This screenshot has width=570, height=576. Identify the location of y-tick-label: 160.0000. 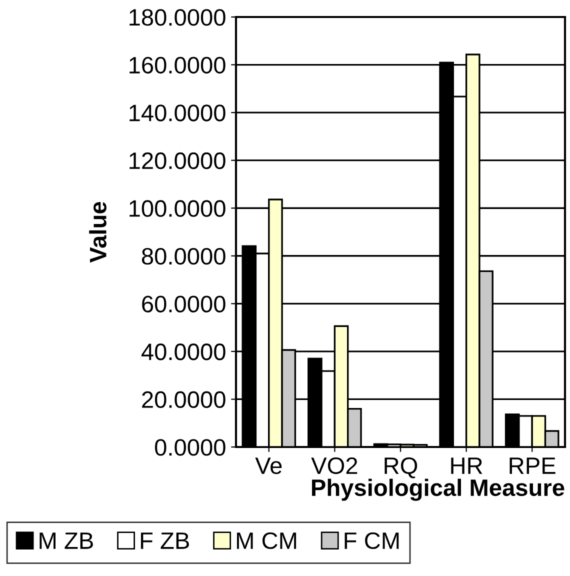
(178, 65).